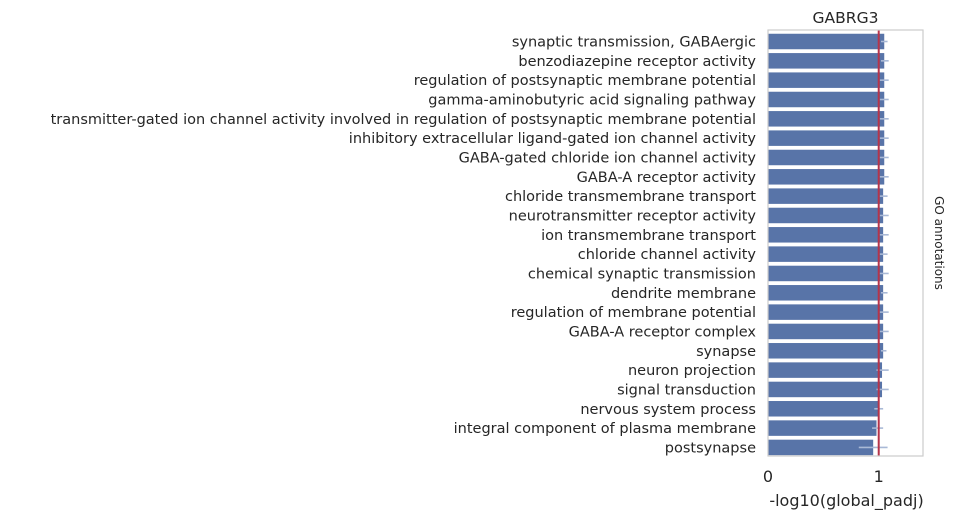  Describe the element at coordinates (726, 352) in the screenshot. I see `category-label: synapse` at that location.